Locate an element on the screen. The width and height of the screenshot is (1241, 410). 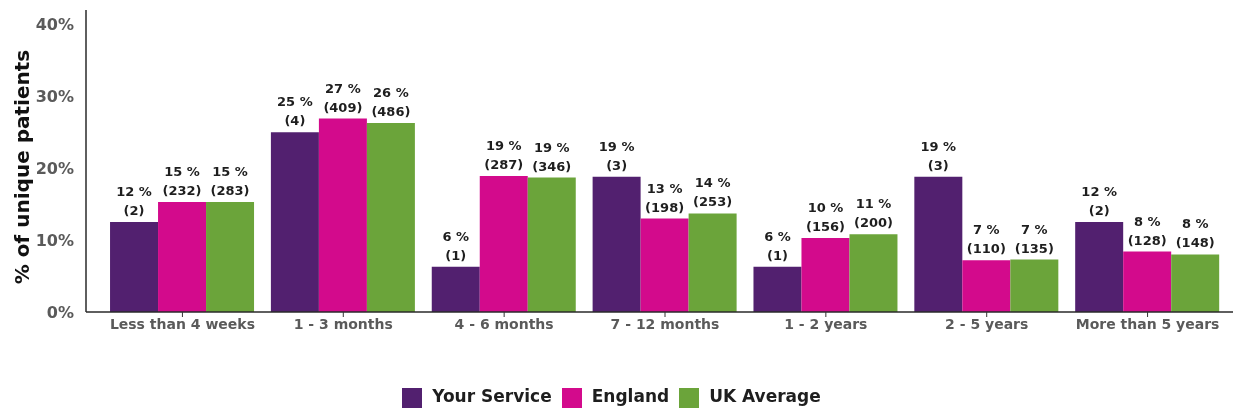
data-label: 10 % (156) is located at coordinates (825, 216).